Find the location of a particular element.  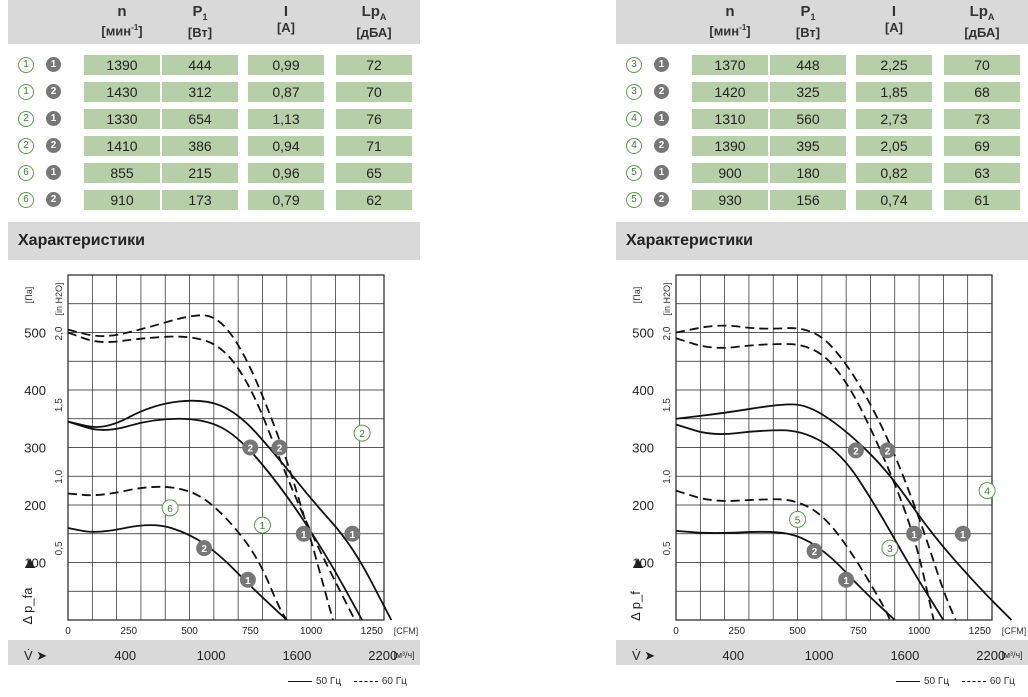

header-unit: [мин is located at coordinates (116, 31).